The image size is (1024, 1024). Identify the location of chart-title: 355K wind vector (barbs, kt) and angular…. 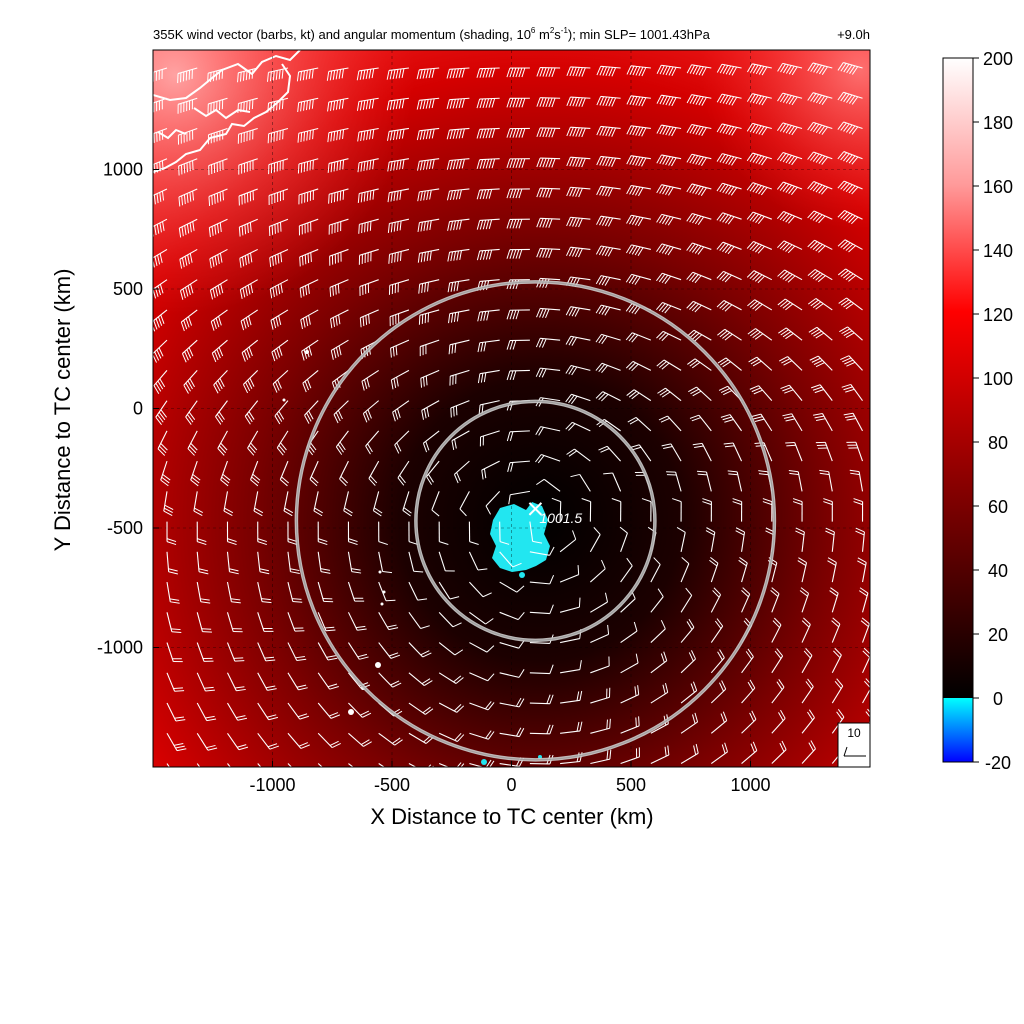
(432, 34).